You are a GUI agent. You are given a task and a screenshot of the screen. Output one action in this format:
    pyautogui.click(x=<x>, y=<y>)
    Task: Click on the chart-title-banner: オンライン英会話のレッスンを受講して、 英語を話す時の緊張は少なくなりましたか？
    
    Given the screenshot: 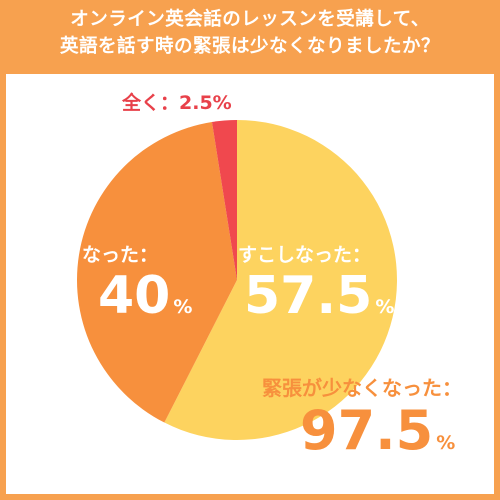 What is the action you would take?
    pyautogui.click(x=250, y=37)
    